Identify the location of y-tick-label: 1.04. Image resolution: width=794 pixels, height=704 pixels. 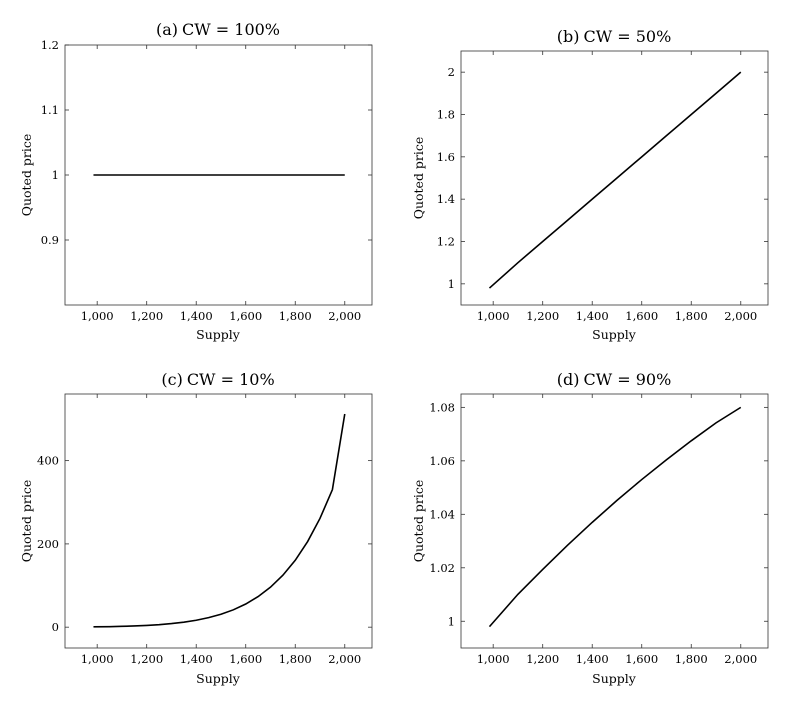
(442, 514).